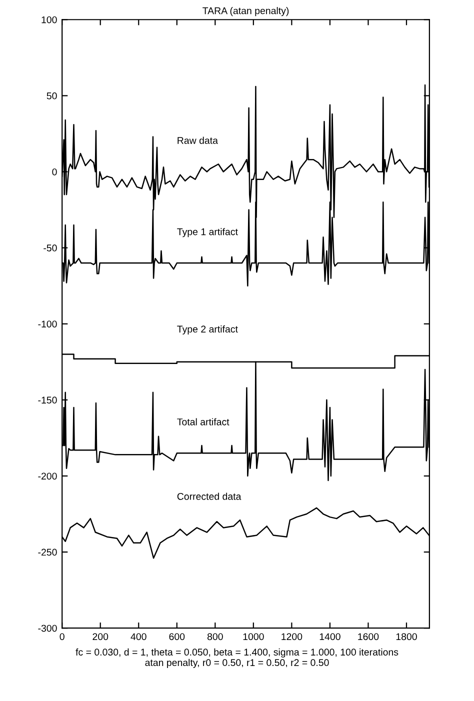 This screenshot has height=701, width=474. I want to click on x-tick-label: 600, so click(177, 636).